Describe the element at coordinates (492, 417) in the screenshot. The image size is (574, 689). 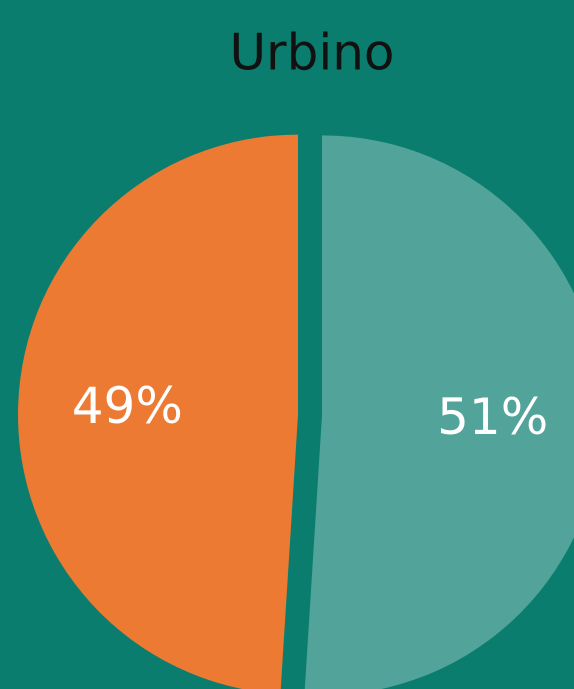
I see `value-label: 51%` at that location.